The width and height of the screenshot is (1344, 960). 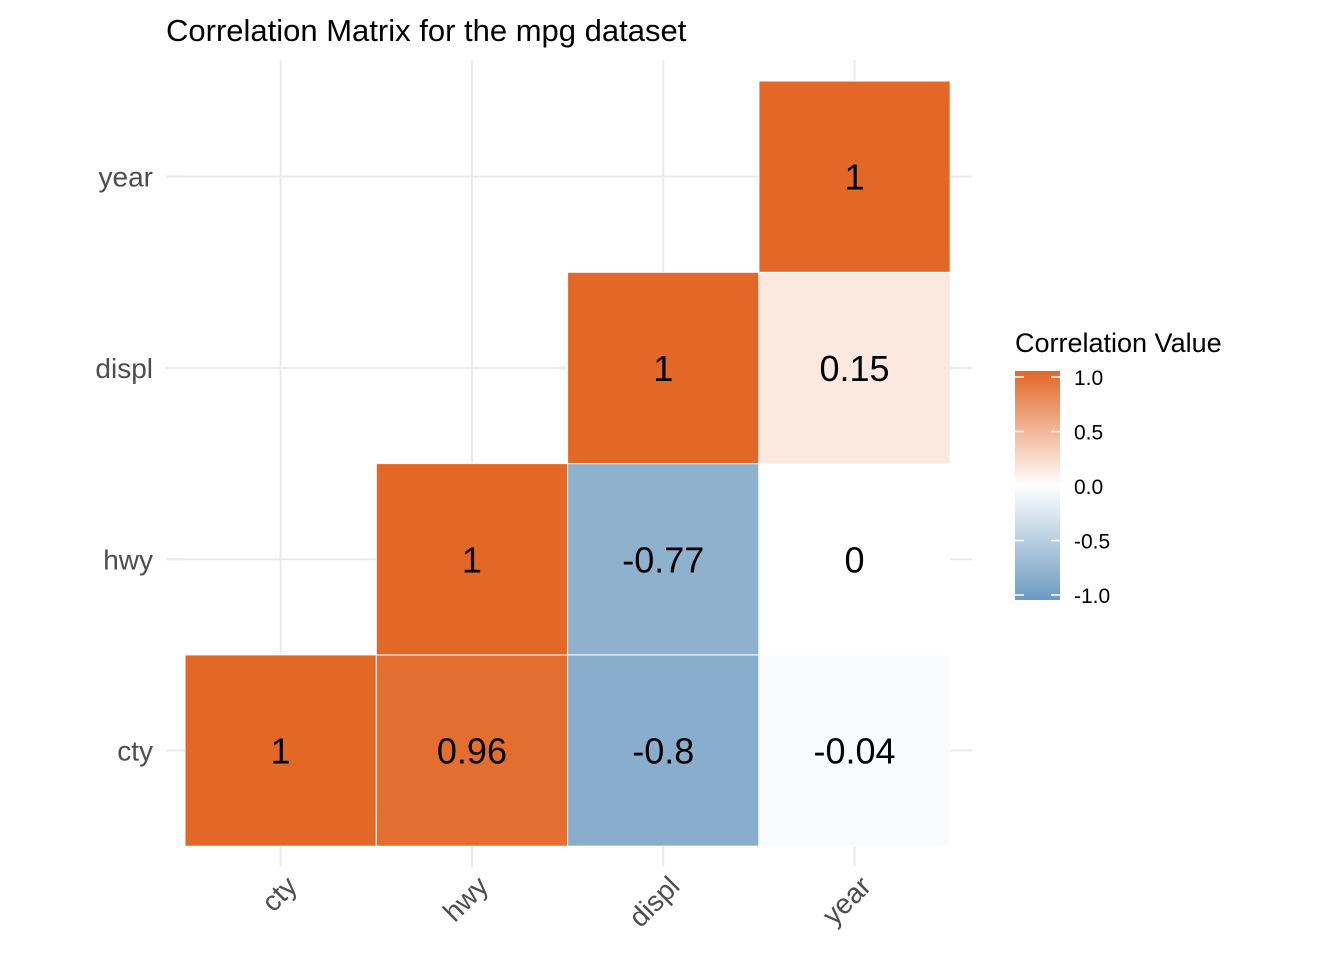 I want to click on heatmap-cell-displ-cty, so click(x=663, y=750).